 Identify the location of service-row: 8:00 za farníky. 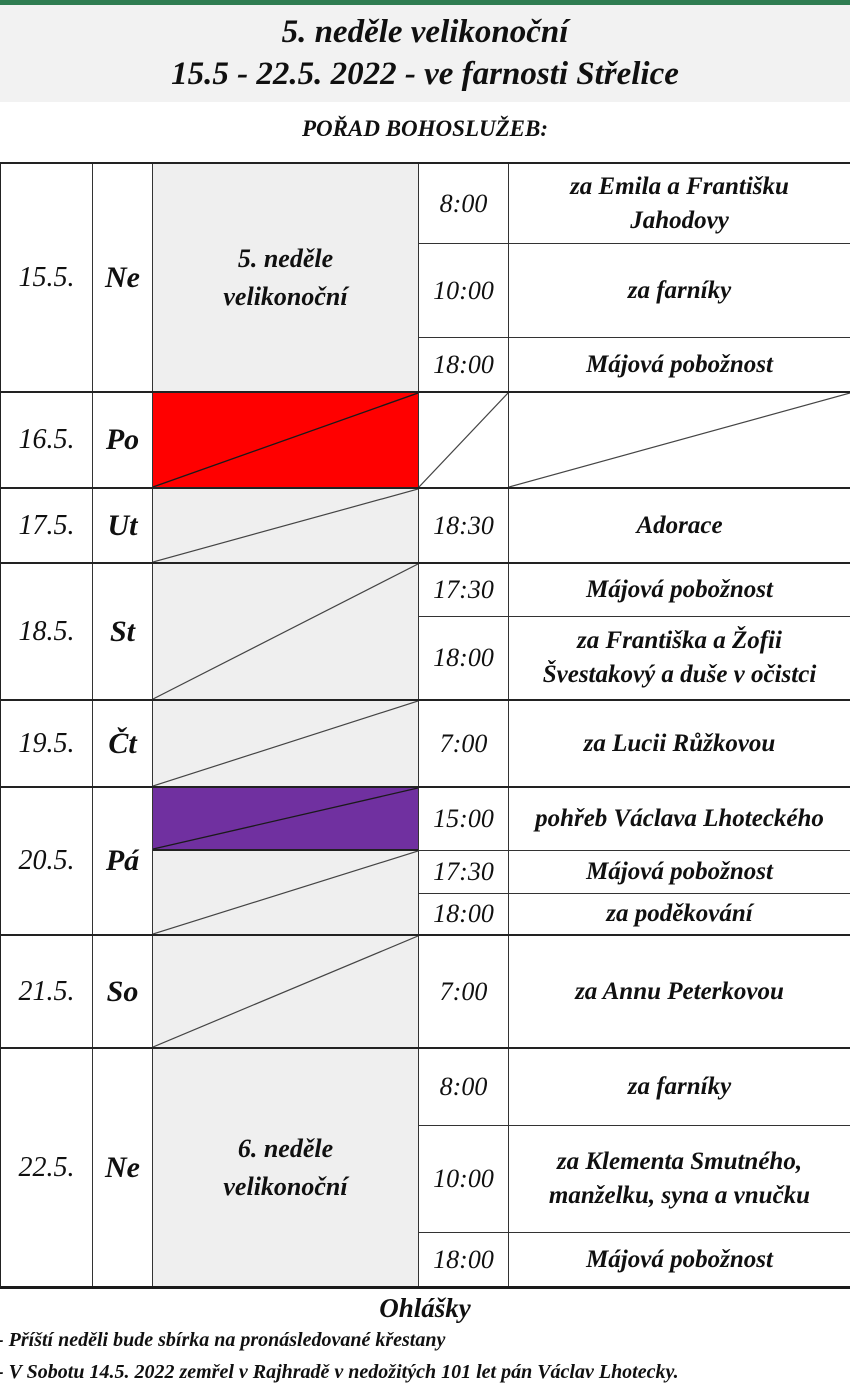
(634, 1087).